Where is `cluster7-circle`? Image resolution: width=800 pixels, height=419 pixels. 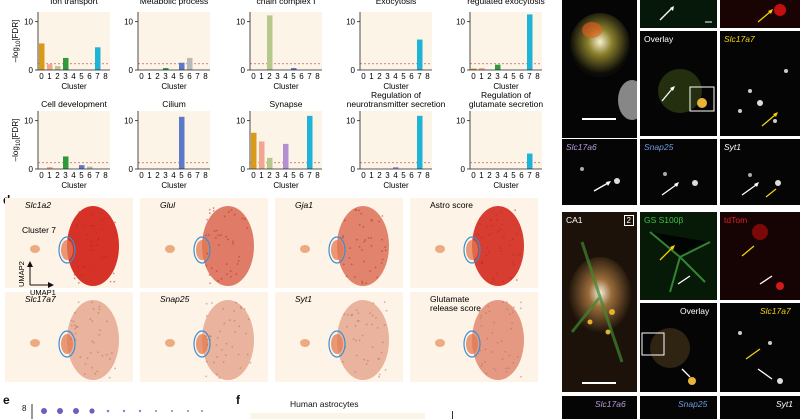
cluster7-circle is located at coordinates (67, 344).